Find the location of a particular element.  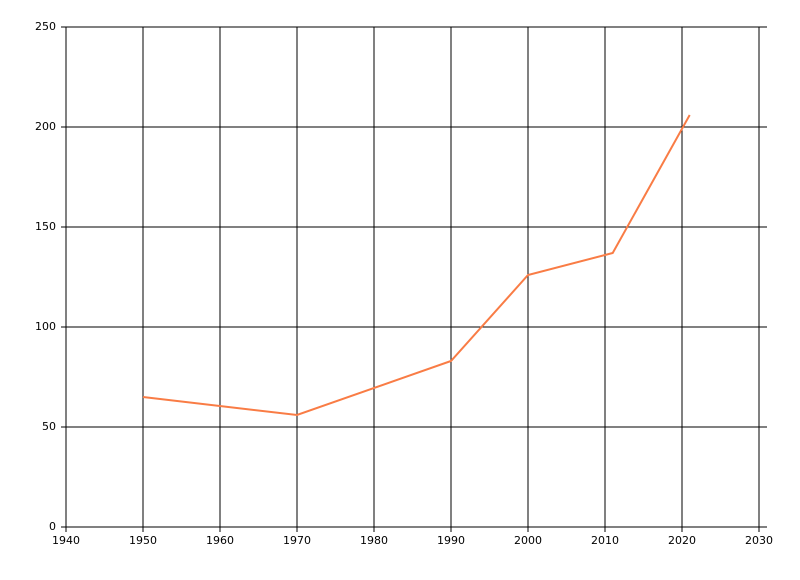

y-tick-label: 50 is located at coordinates (49, 426).